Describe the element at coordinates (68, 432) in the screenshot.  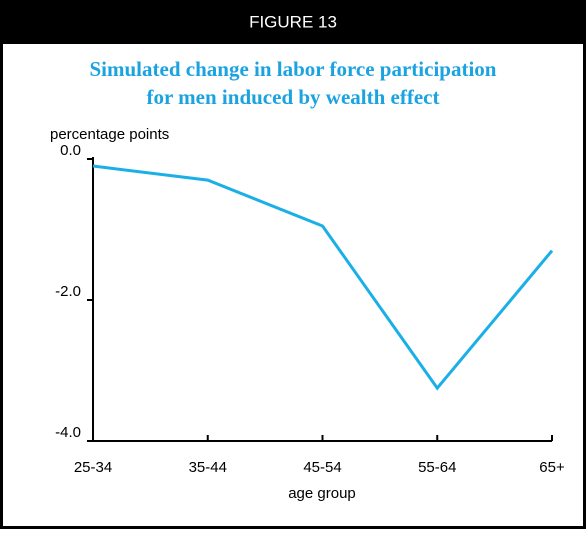
I see `y-tick-label: -4.0` at that location.